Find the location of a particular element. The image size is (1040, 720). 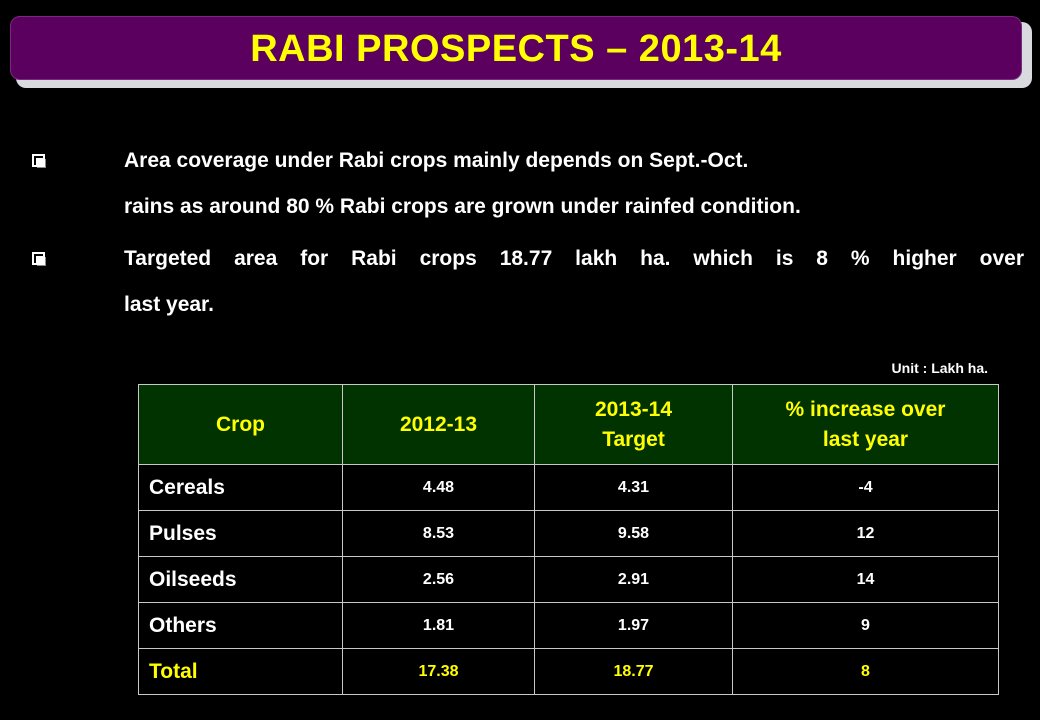

table-row: Cereals 4.48 4.31 -4 is located at coordinates (568, 487).